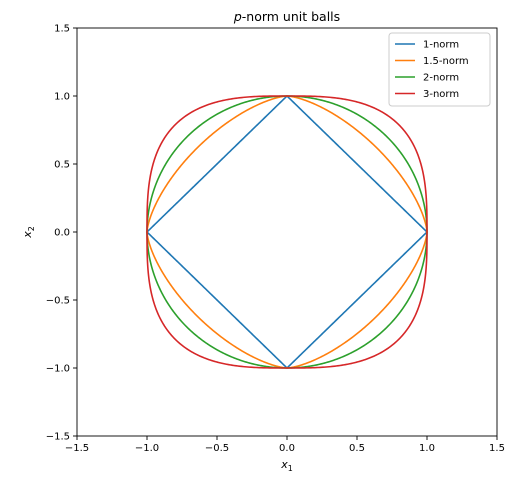 This screenshot has width=514, height=486. I want to click on legend: 1-norm 1.5-norm 2-norm 3-norm, so click(439, 69).